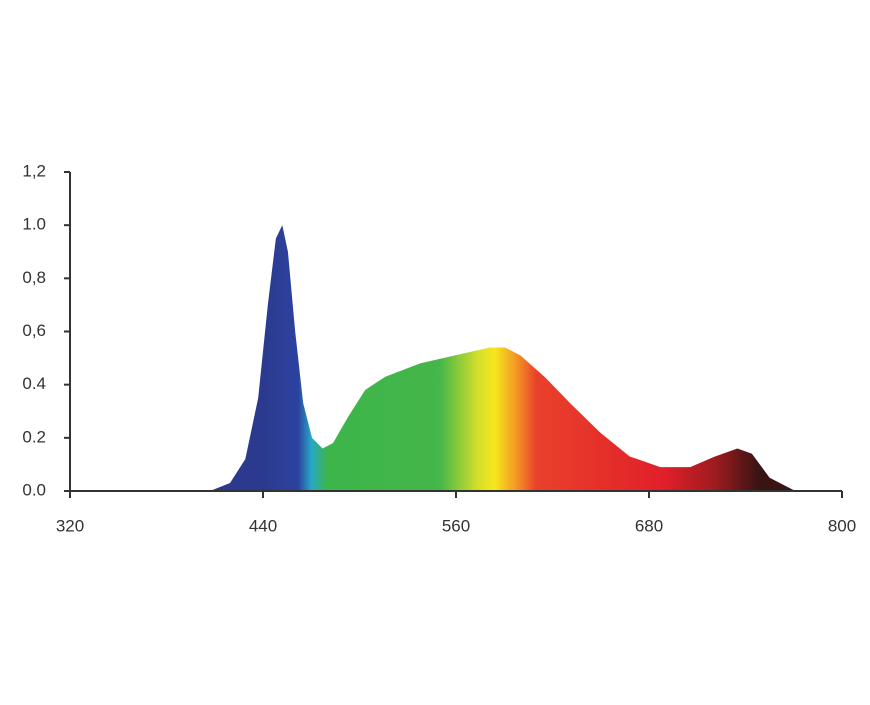 The image size is (870, 705). What do you see at coordinates (34, 277) in the screenshot?
I see `y-tick-label: 0,8` at bounding box center [34, 277].